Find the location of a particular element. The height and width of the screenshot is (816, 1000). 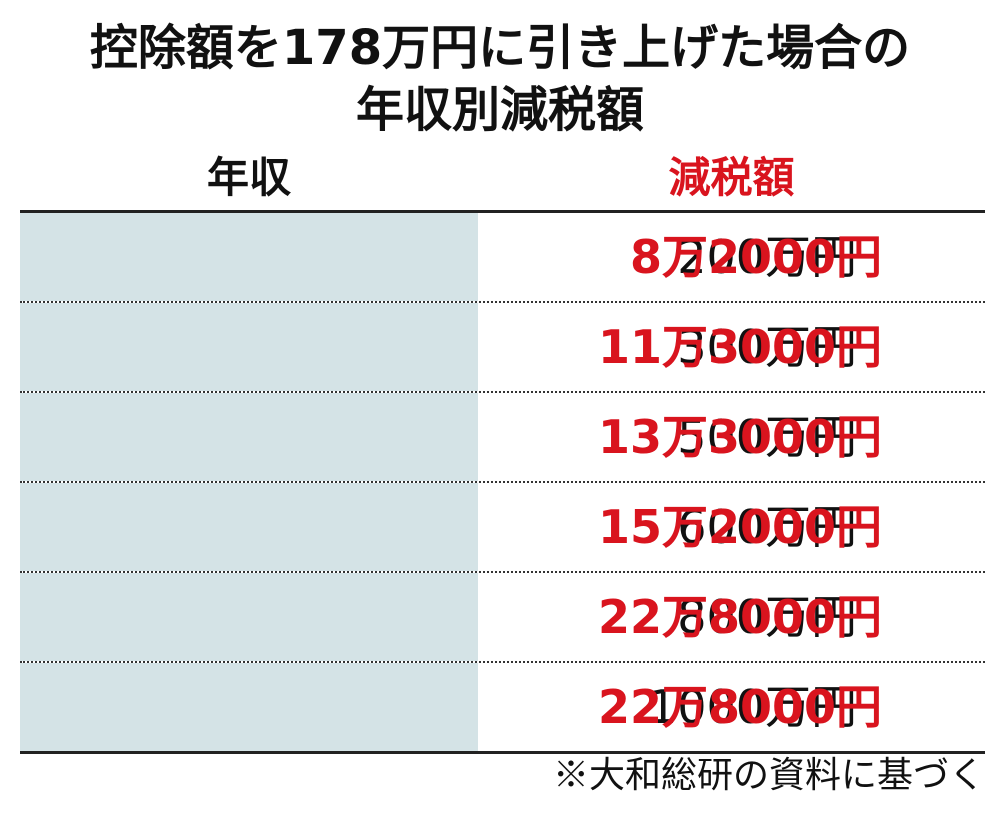

income-cell: 500万円 is located at coordinates (767, 437).